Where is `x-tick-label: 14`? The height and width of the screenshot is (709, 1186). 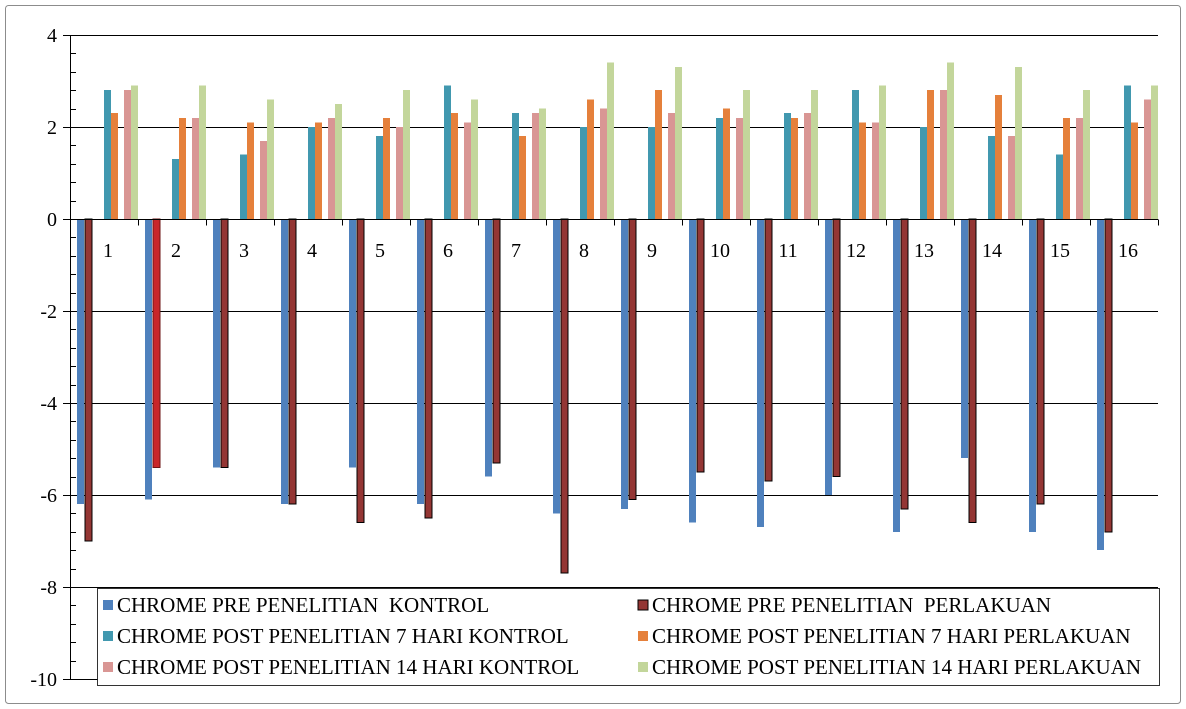
x-tick-label: 14 is located at coordinates (992, 251).